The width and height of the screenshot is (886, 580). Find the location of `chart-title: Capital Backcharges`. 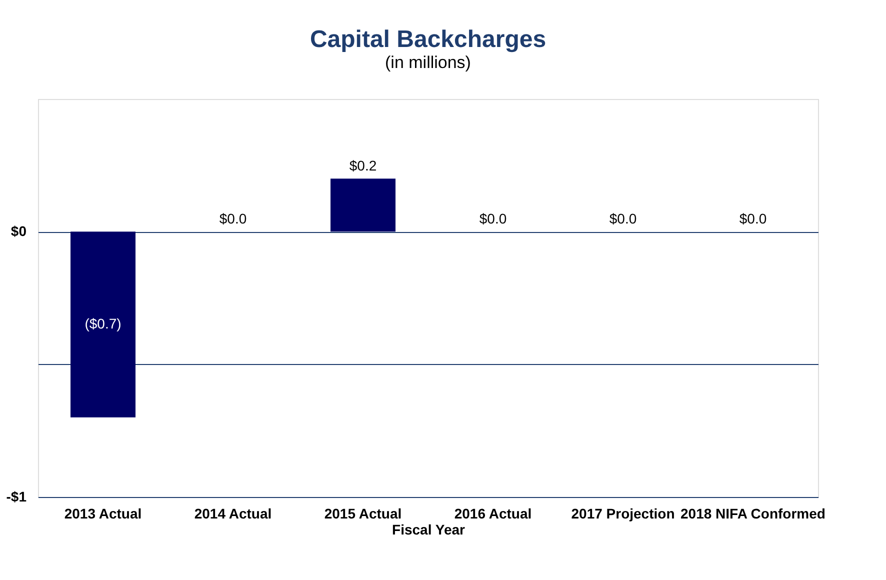

chart-title: Capital Backcharges is located at coordinates (428, 39).